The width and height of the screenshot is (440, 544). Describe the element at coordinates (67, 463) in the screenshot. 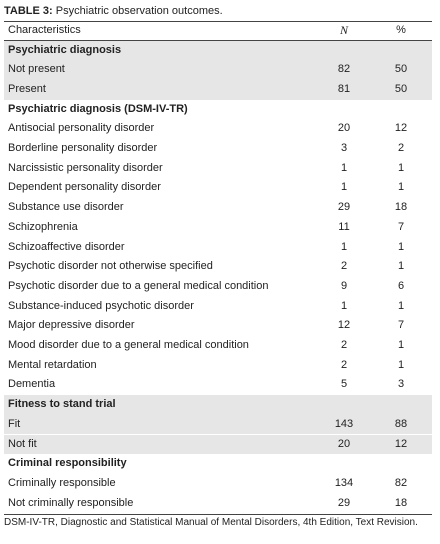

I see `section-title: Criminal responsibility` at that location.